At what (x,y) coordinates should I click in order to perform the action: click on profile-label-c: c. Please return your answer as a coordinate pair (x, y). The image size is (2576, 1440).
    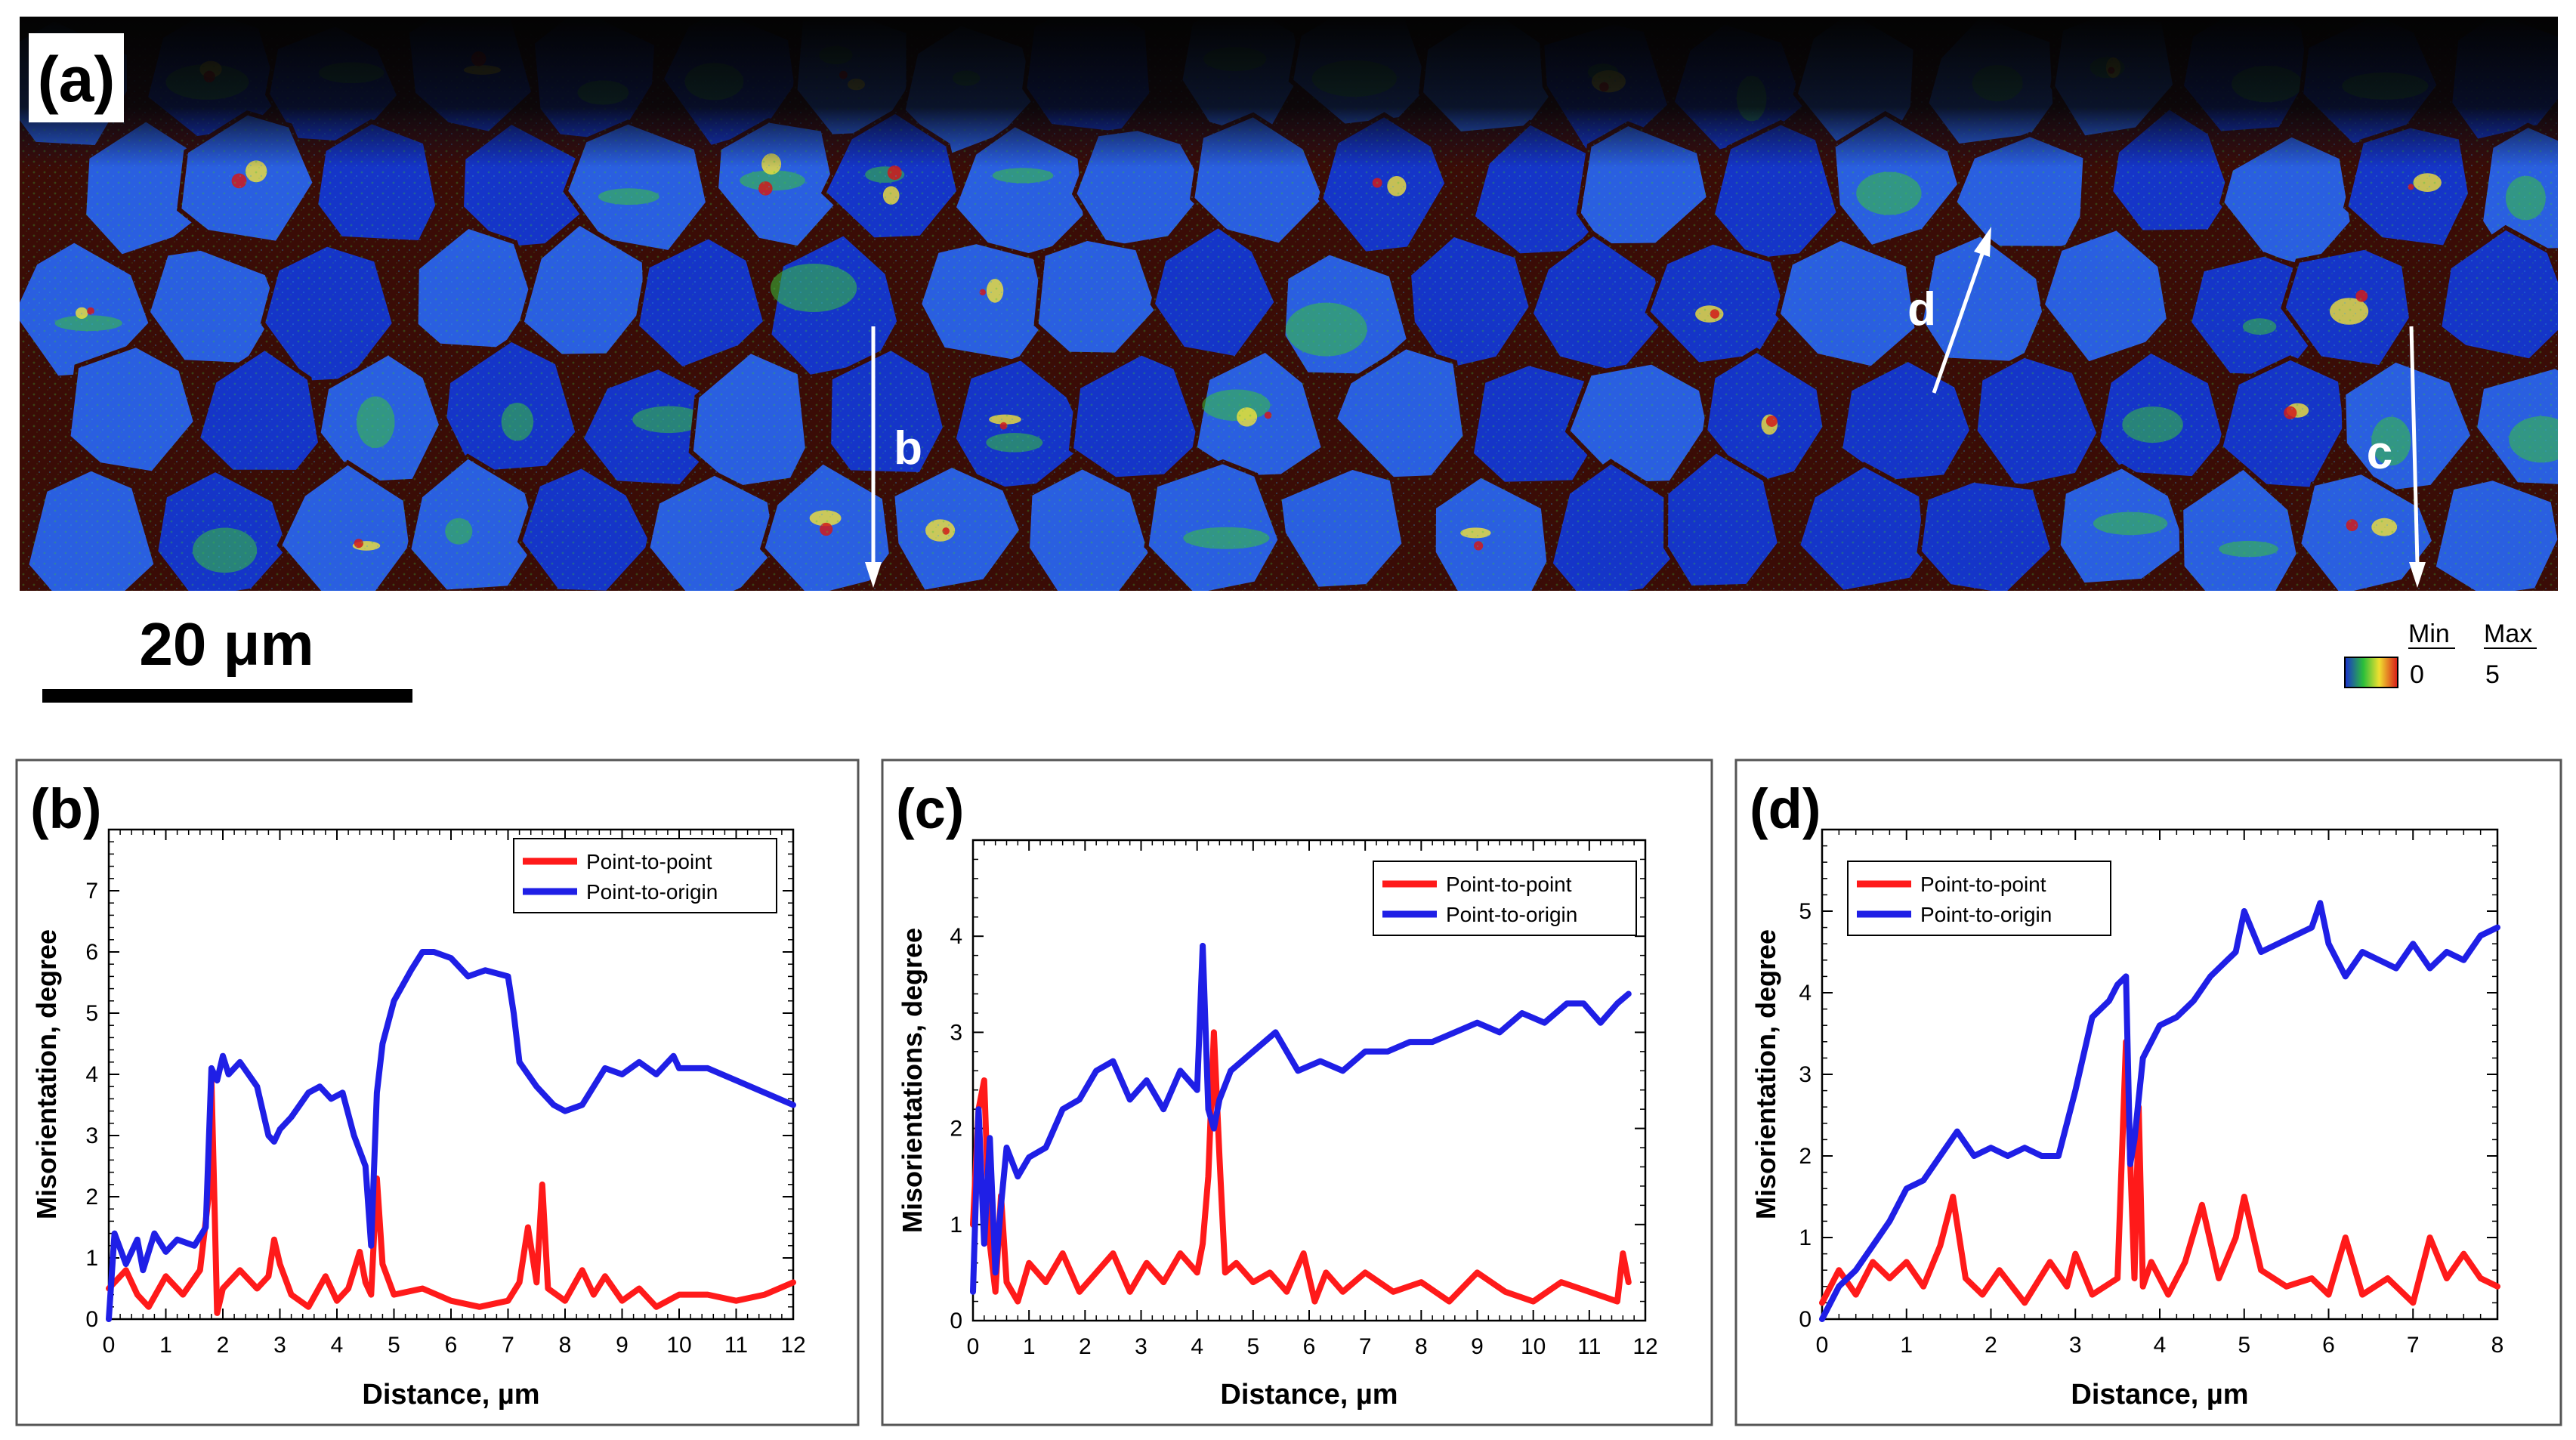
    Looking at the image, I should click on (2379, 453).